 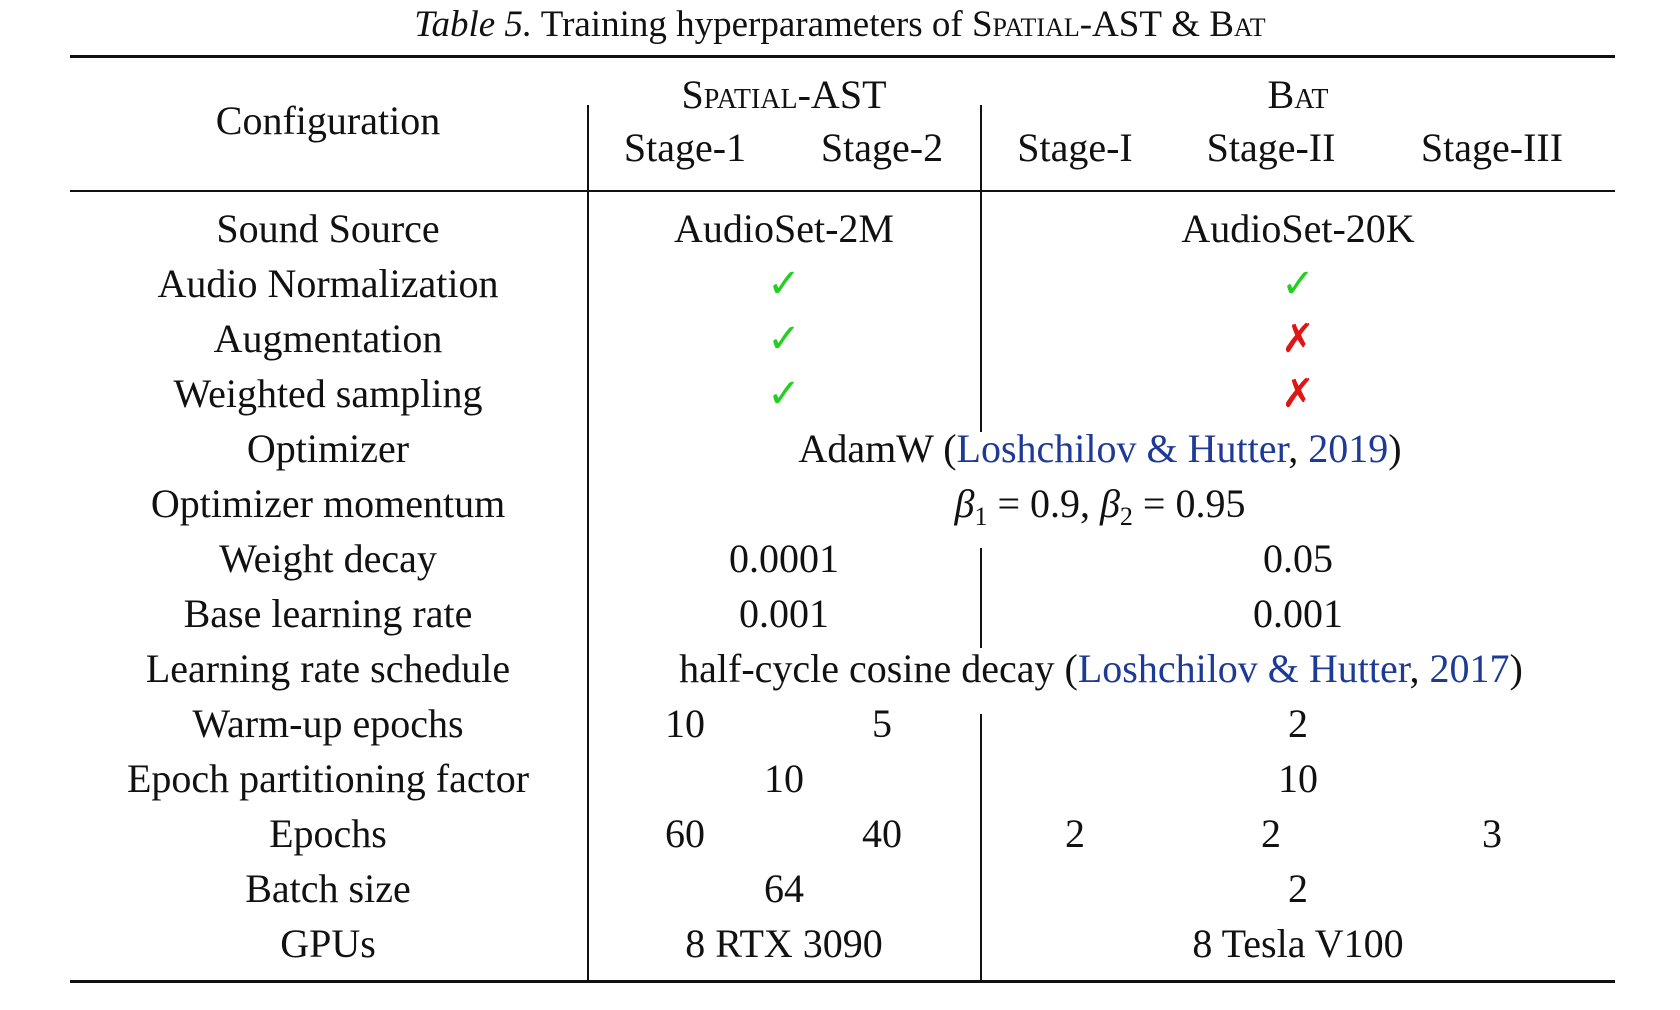 What do you see at coordinates (1243, 668) in the screenshot?
I see `lr-schedule-citation-link: Loshchilov & Hutter` at bounding box center [1243, 668].